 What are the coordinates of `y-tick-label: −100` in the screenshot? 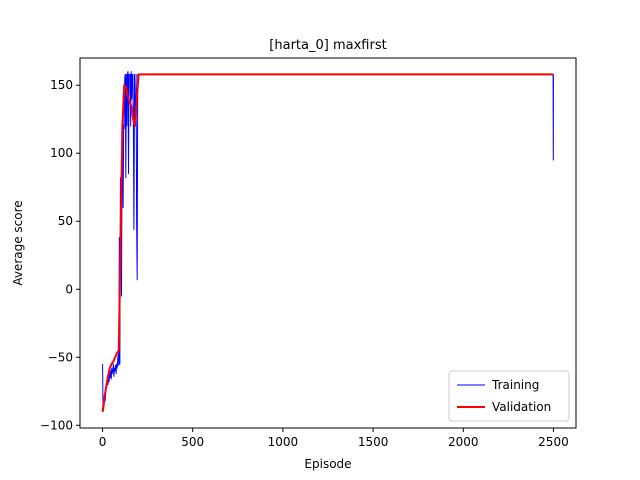 It's located at (56, 425).